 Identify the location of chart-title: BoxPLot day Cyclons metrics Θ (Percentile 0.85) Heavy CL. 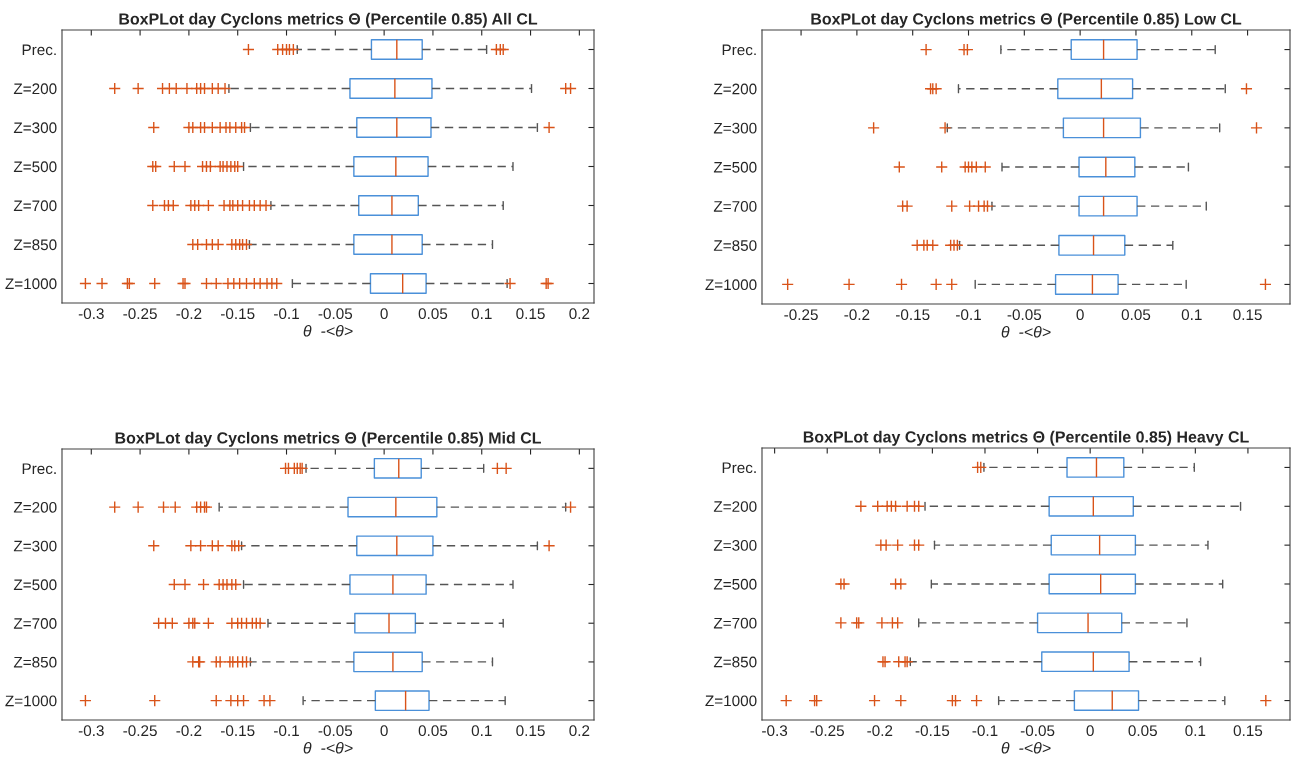
(1026, 438).